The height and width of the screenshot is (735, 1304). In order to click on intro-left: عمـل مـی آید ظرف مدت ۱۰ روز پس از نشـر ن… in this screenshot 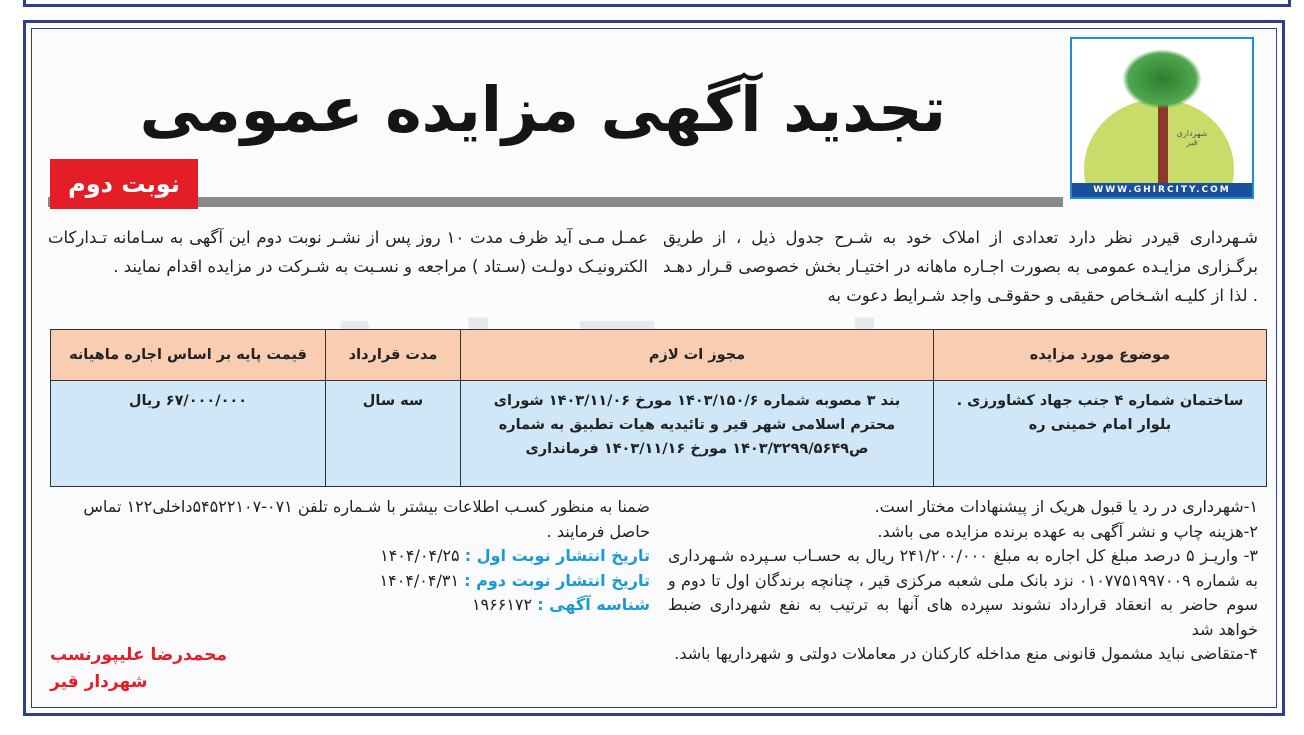, I will do `click(348, 252)`.